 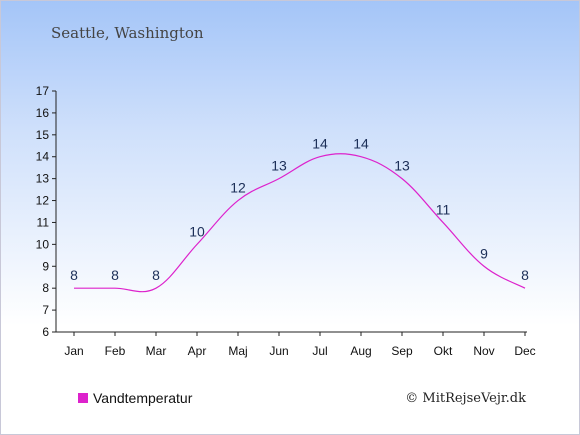 I want to click on y-tick-label: 9, so click(x=45, y=266).